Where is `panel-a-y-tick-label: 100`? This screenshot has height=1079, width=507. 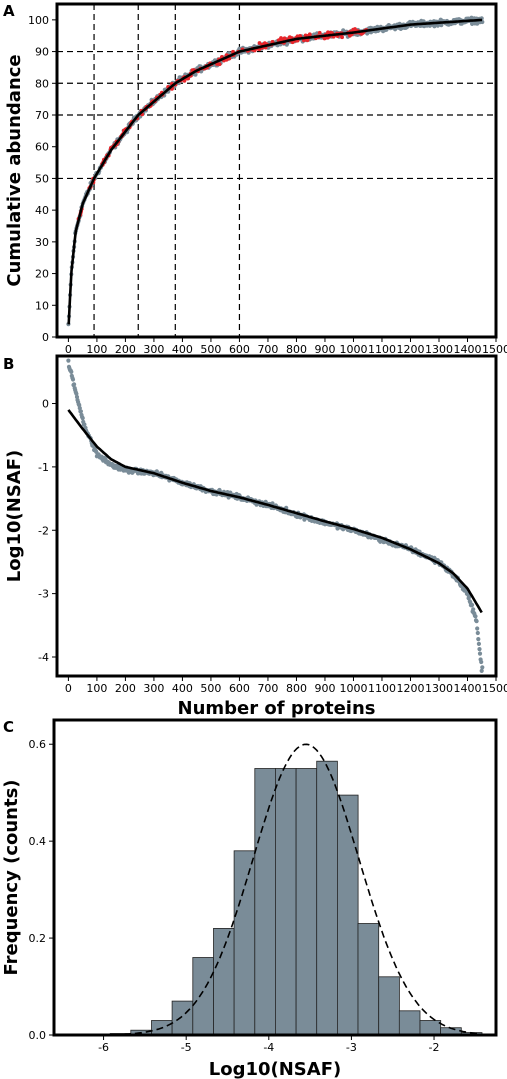 panel-a-y-tick-label: 100 is located at coordinates (38, 20).